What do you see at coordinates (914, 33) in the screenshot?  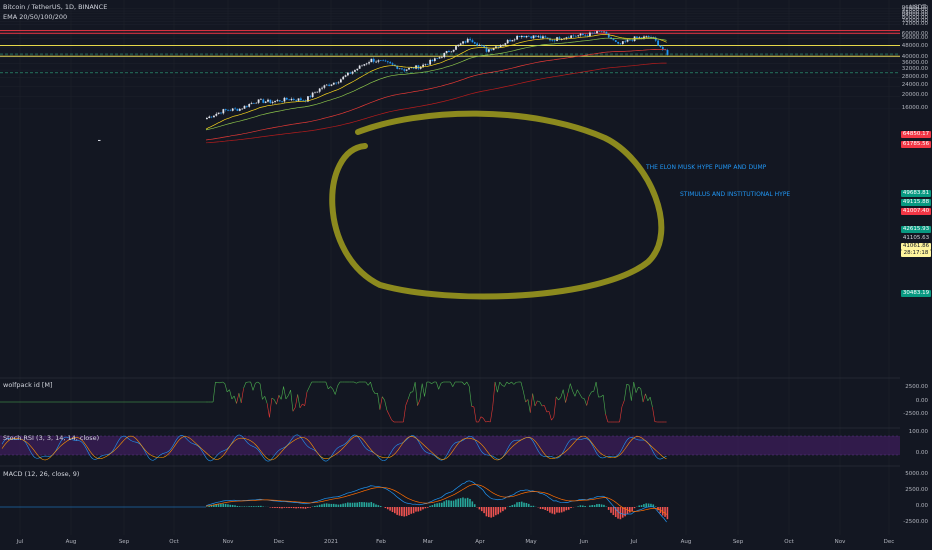 I see `price-tick: 60000.00` at bounding box center [914, 33].